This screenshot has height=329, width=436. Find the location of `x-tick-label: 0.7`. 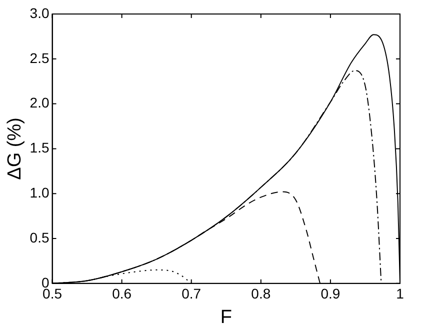

x-tick-label: 0.7 is located at coordinates (192, 294).